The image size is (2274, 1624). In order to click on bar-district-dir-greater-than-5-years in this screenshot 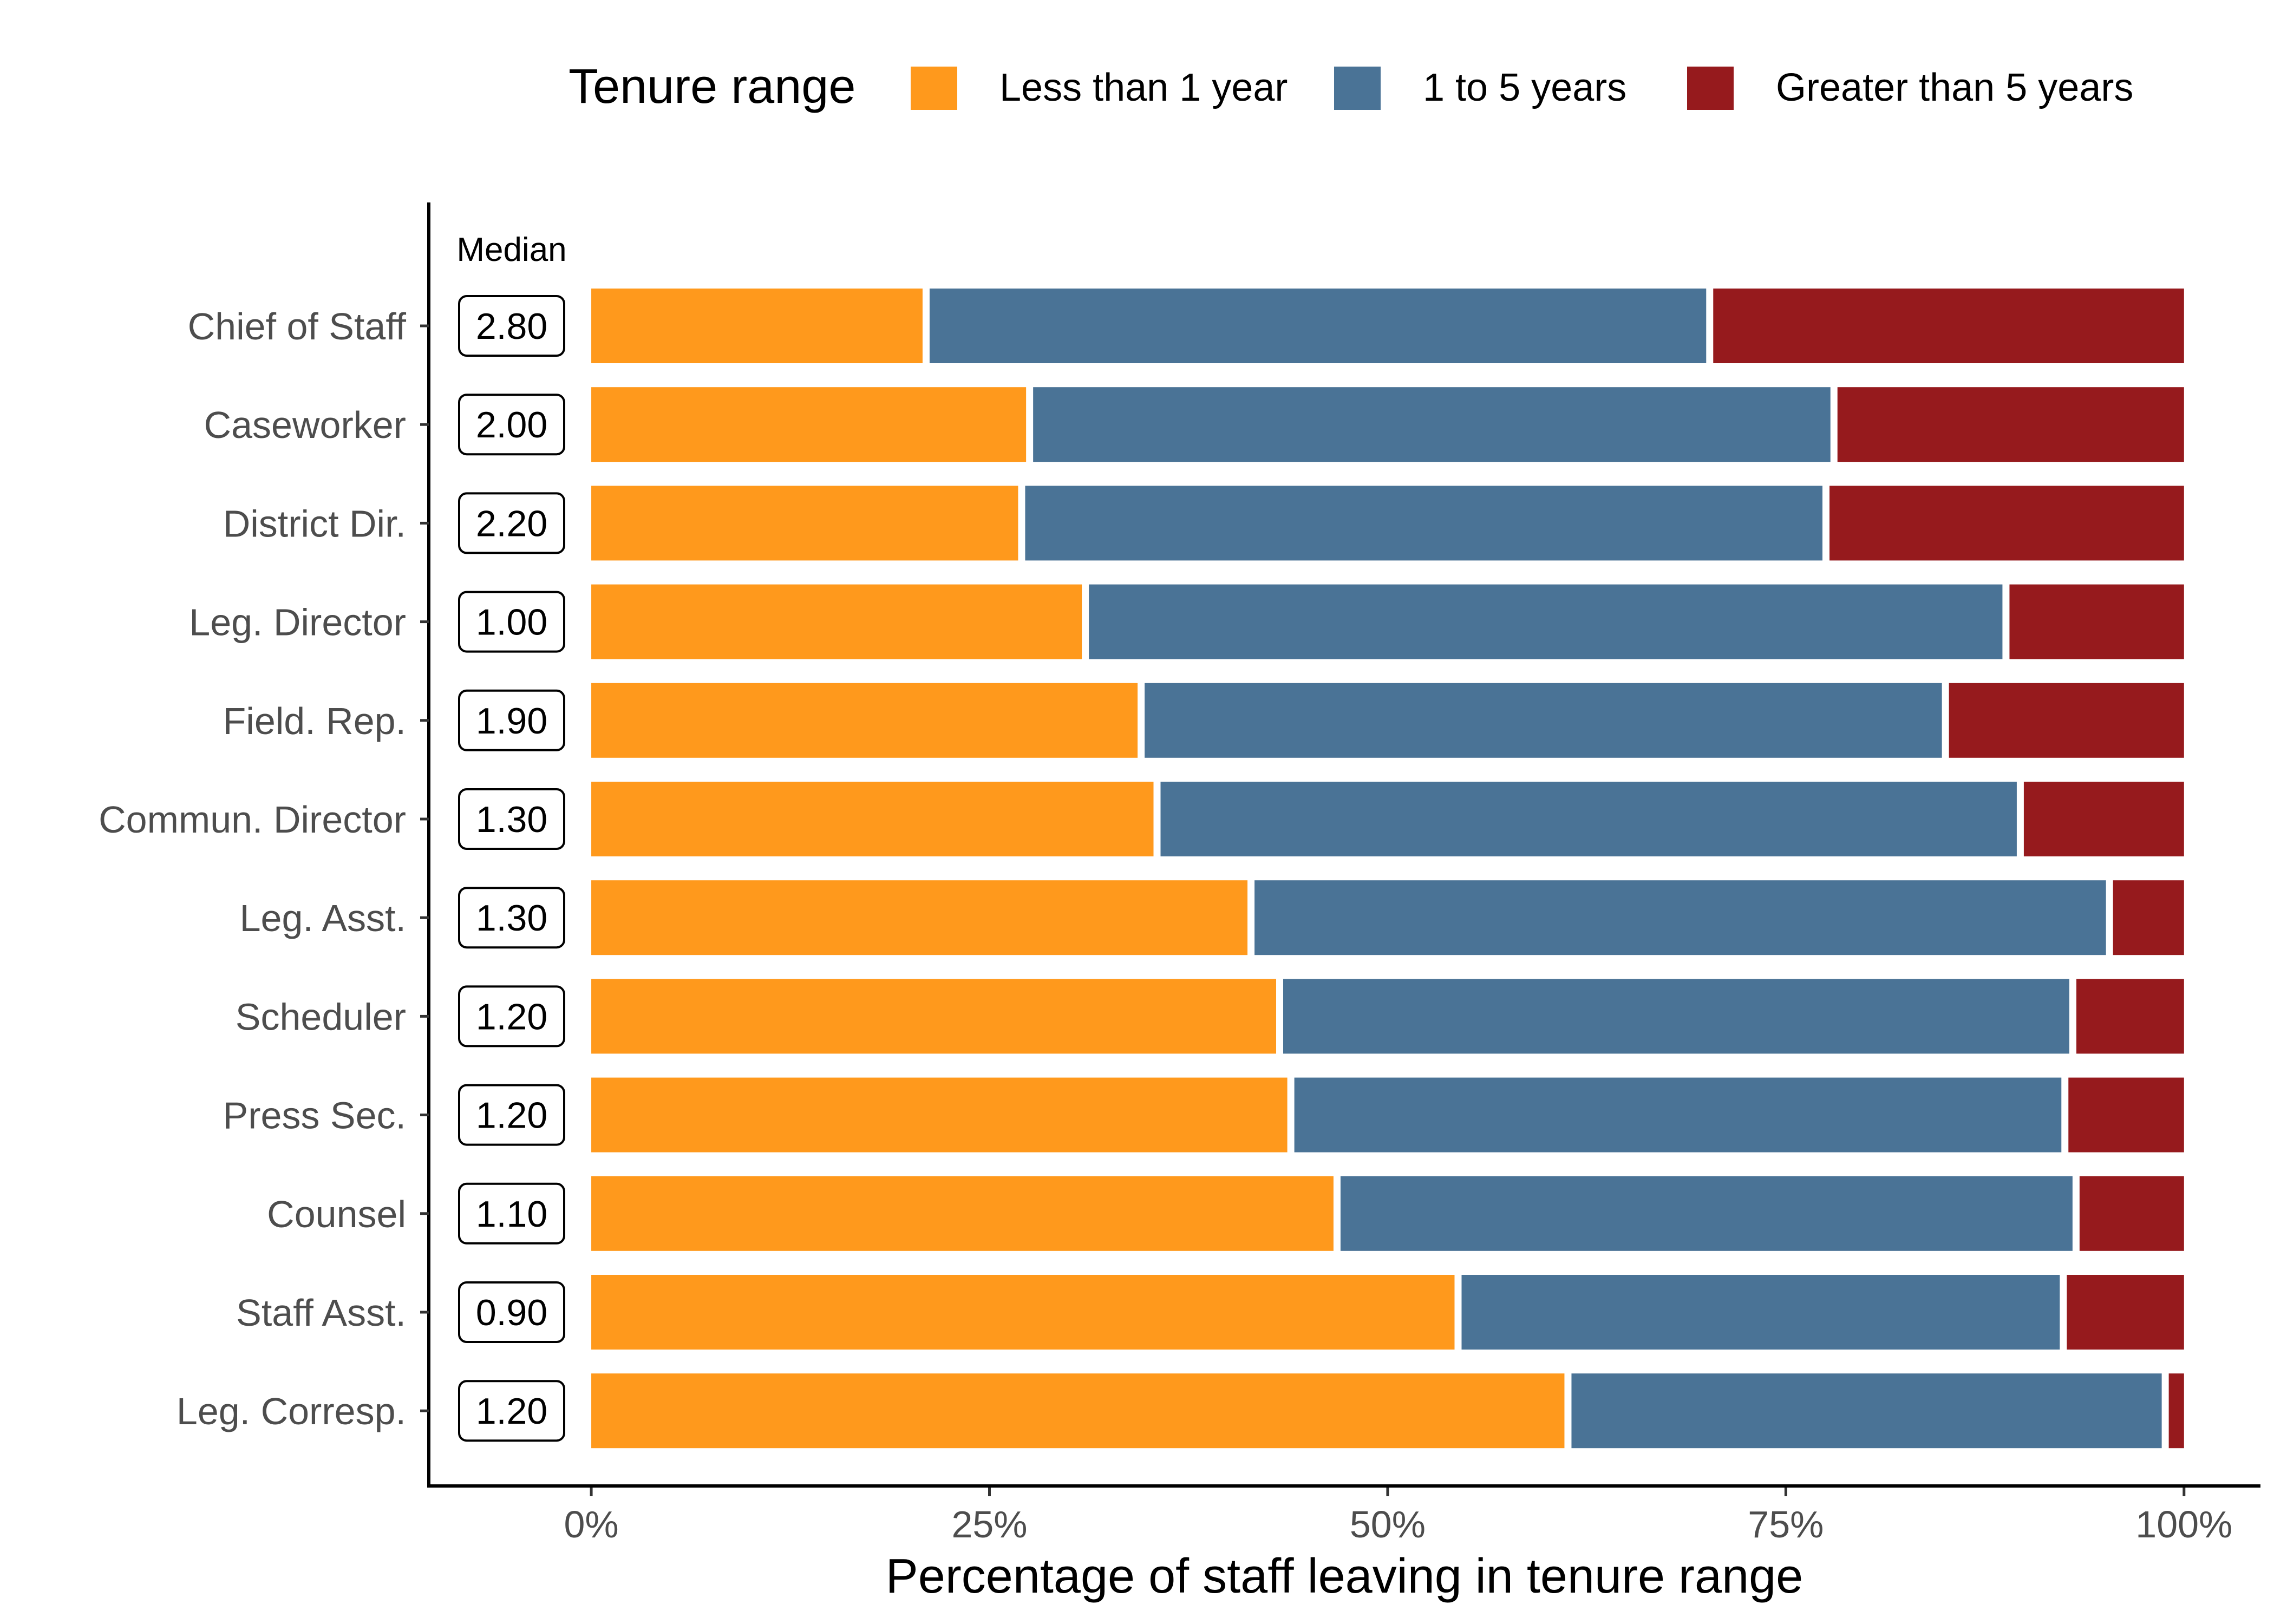, I will do `click(2007, 523)`.